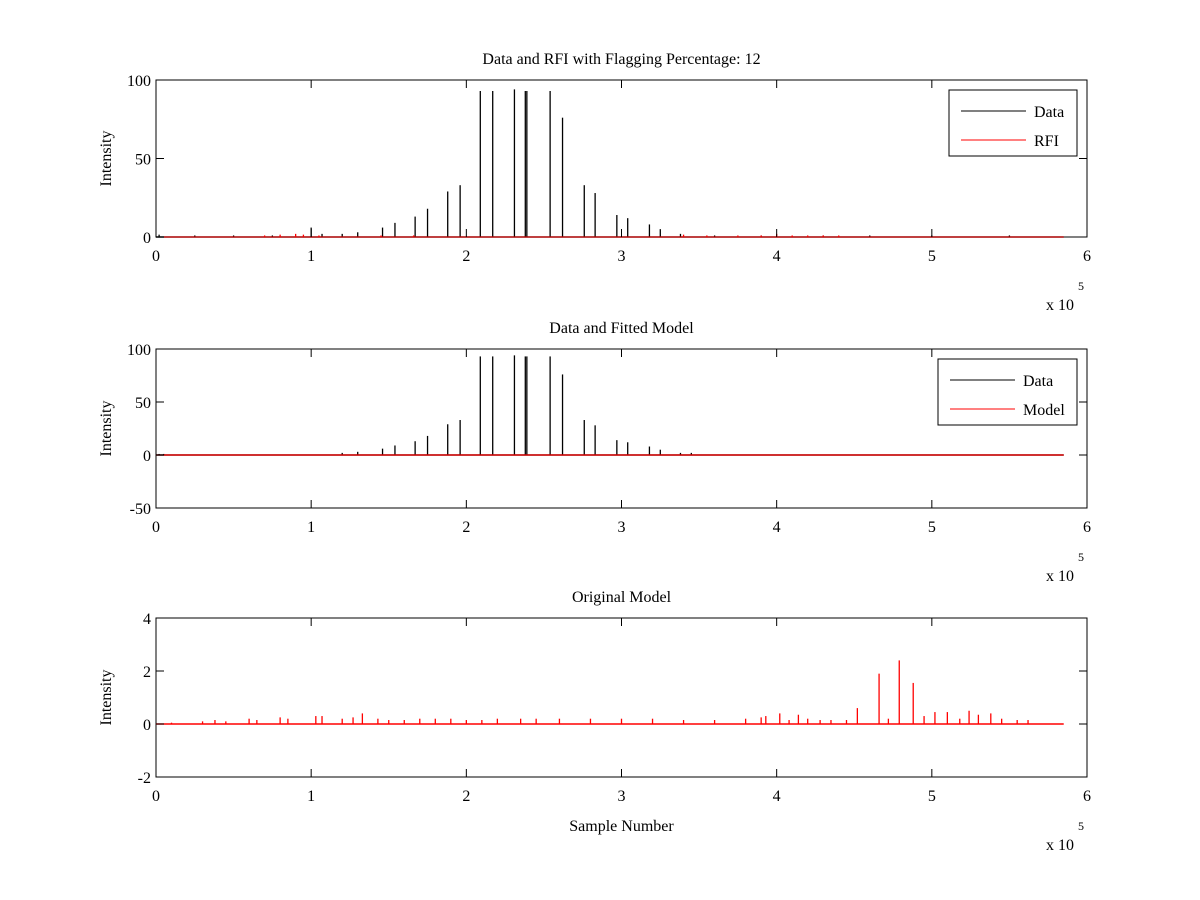 Image resolution: width=1200 pixels, height=900 pixels. Describe the element at coordinates (140, 509) in the screenshot. I see `y-tick-label: -50` at that location.